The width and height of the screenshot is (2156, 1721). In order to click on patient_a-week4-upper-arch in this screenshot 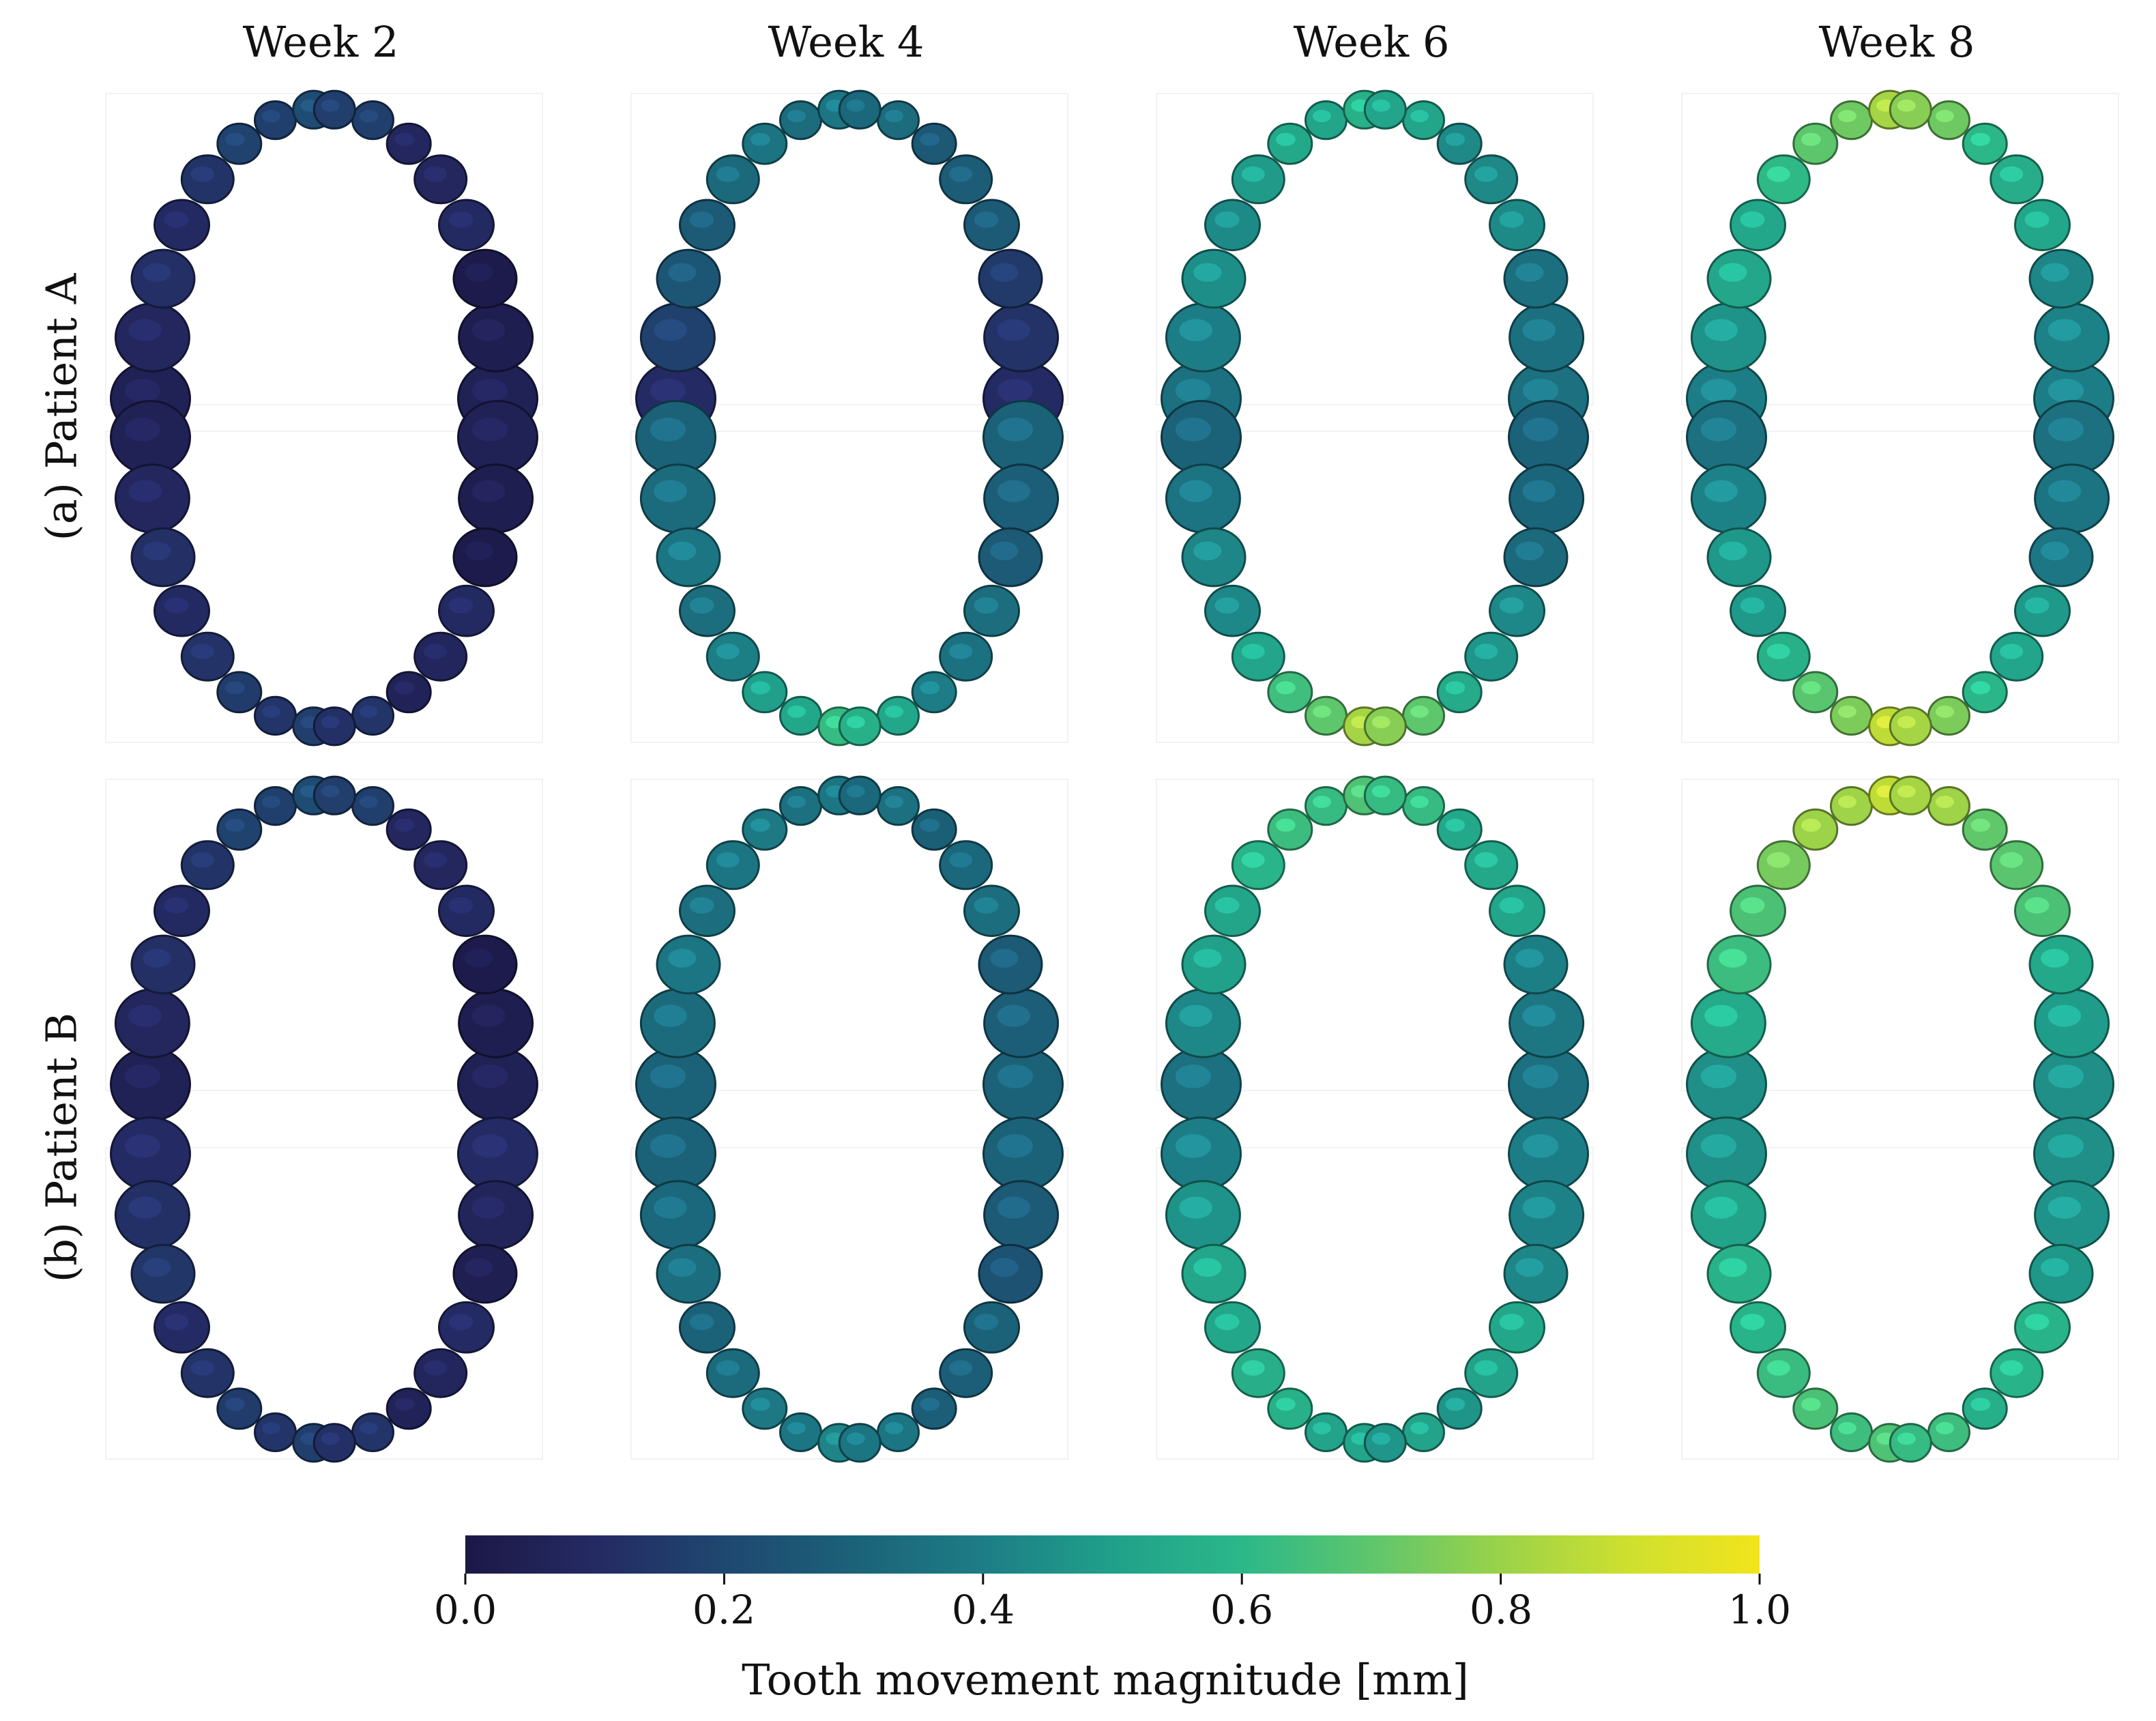, I will do `click(849, 262)`.